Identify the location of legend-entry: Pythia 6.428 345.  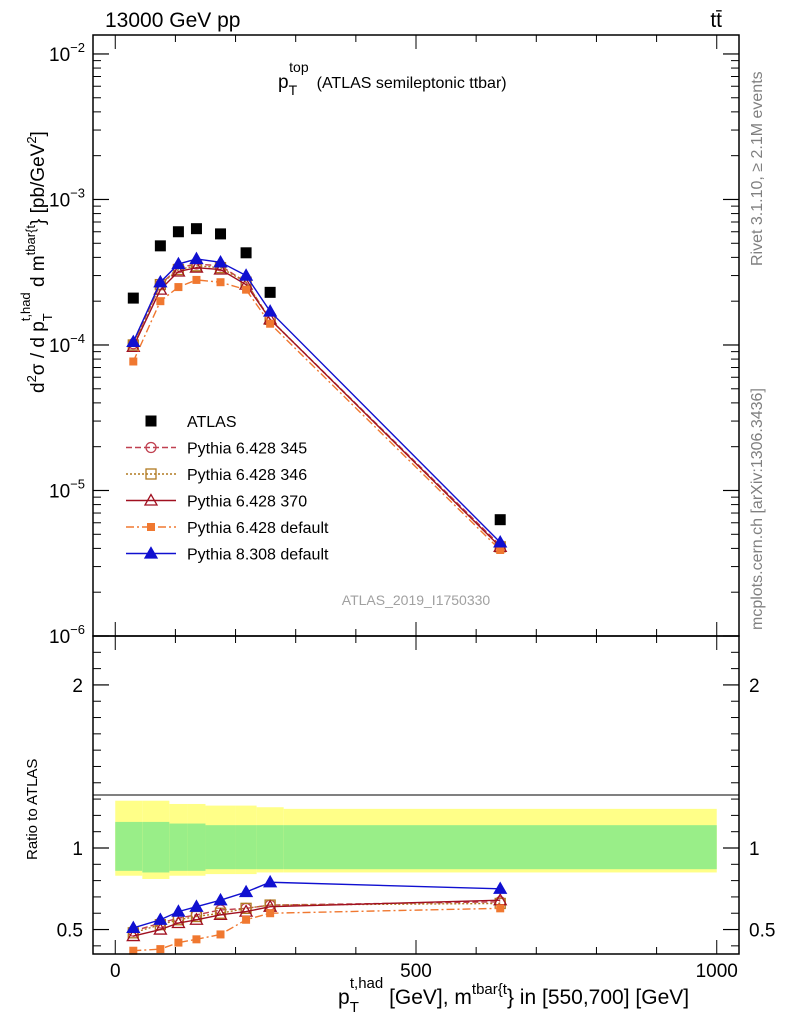
(216, 449).